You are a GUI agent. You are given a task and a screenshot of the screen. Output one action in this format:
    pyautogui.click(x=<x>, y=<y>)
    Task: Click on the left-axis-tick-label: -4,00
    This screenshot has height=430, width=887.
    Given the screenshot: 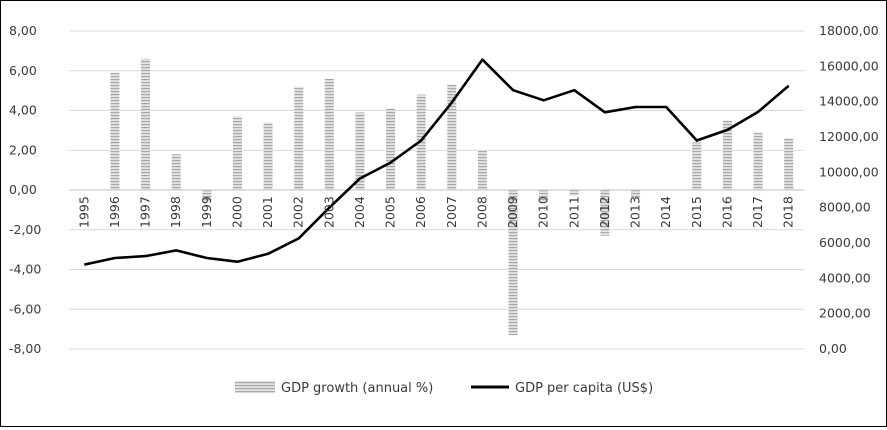 What is the action you would take?
    pyautogui.click(x=25, y=269)
    